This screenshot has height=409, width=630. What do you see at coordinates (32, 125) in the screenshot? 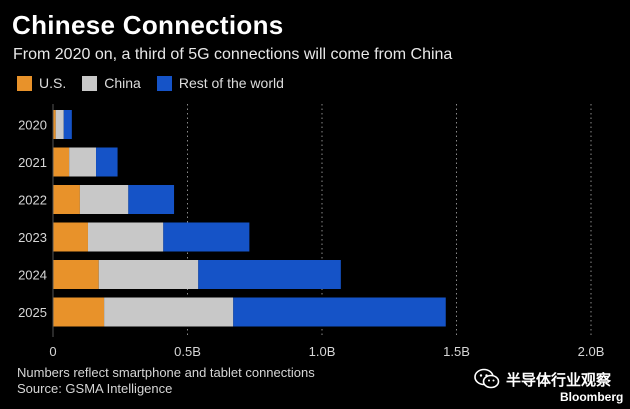
I see `y-tick-label: 2020` at bounding box center [32, 125].